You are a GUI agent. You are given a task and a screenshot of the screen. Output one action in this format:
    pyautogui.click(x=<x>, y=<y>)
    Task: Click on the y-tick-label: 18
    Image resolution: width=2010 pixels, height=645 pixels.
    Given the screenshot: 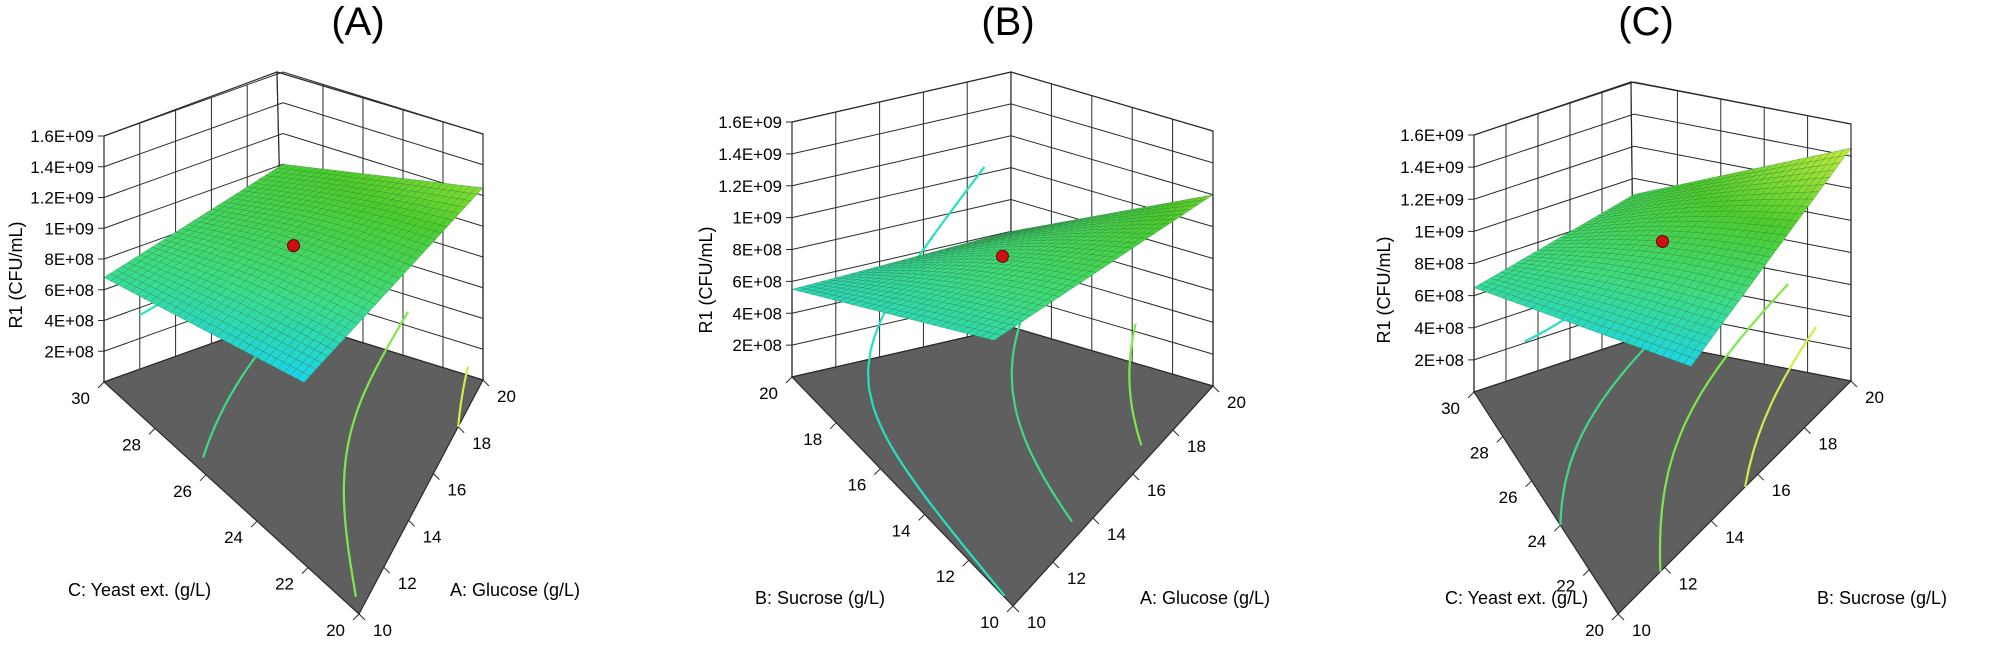 What is the action you would take?
    pyautogui.click(x=812, y=439)
    